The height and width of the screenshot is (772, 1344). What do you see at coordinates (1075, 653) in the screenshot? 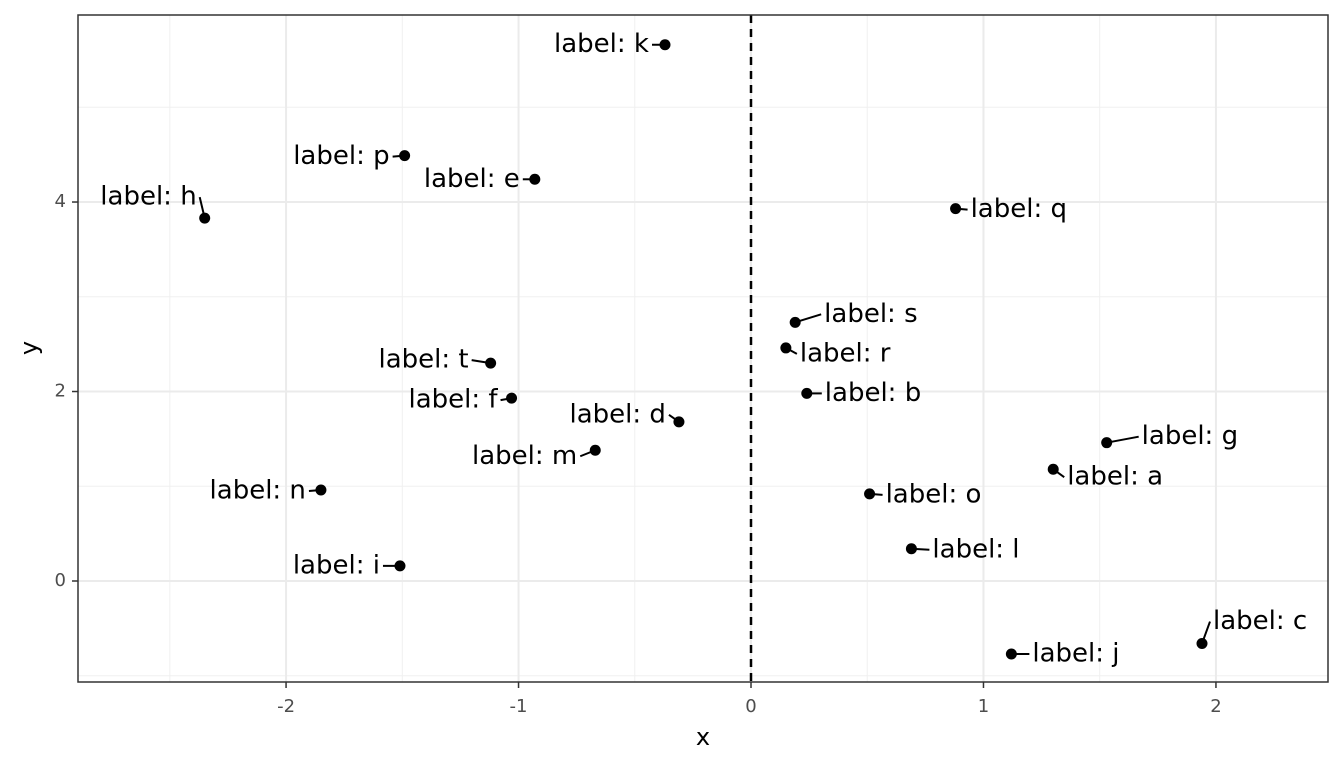
I see `point-label: label: j` at bounding box center [1075, 653].